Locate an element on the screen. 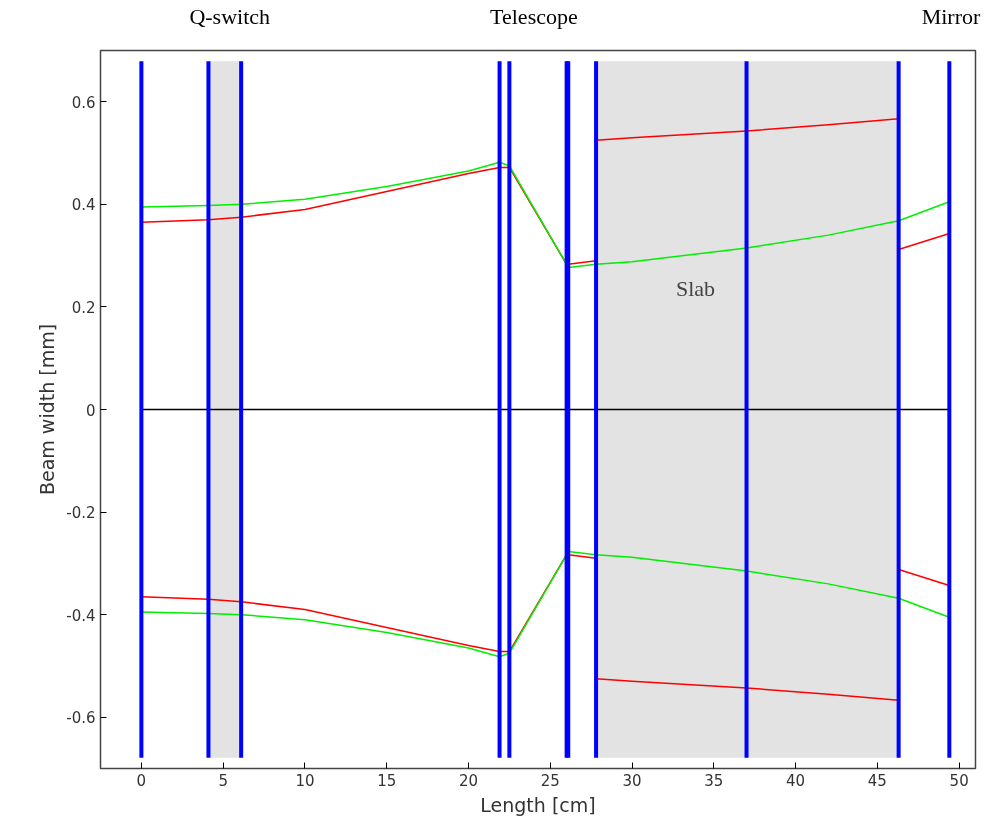 The width and height of the screenshot is (1001, 839). x-tick-label: 15 is located at coordinates (387, 780).